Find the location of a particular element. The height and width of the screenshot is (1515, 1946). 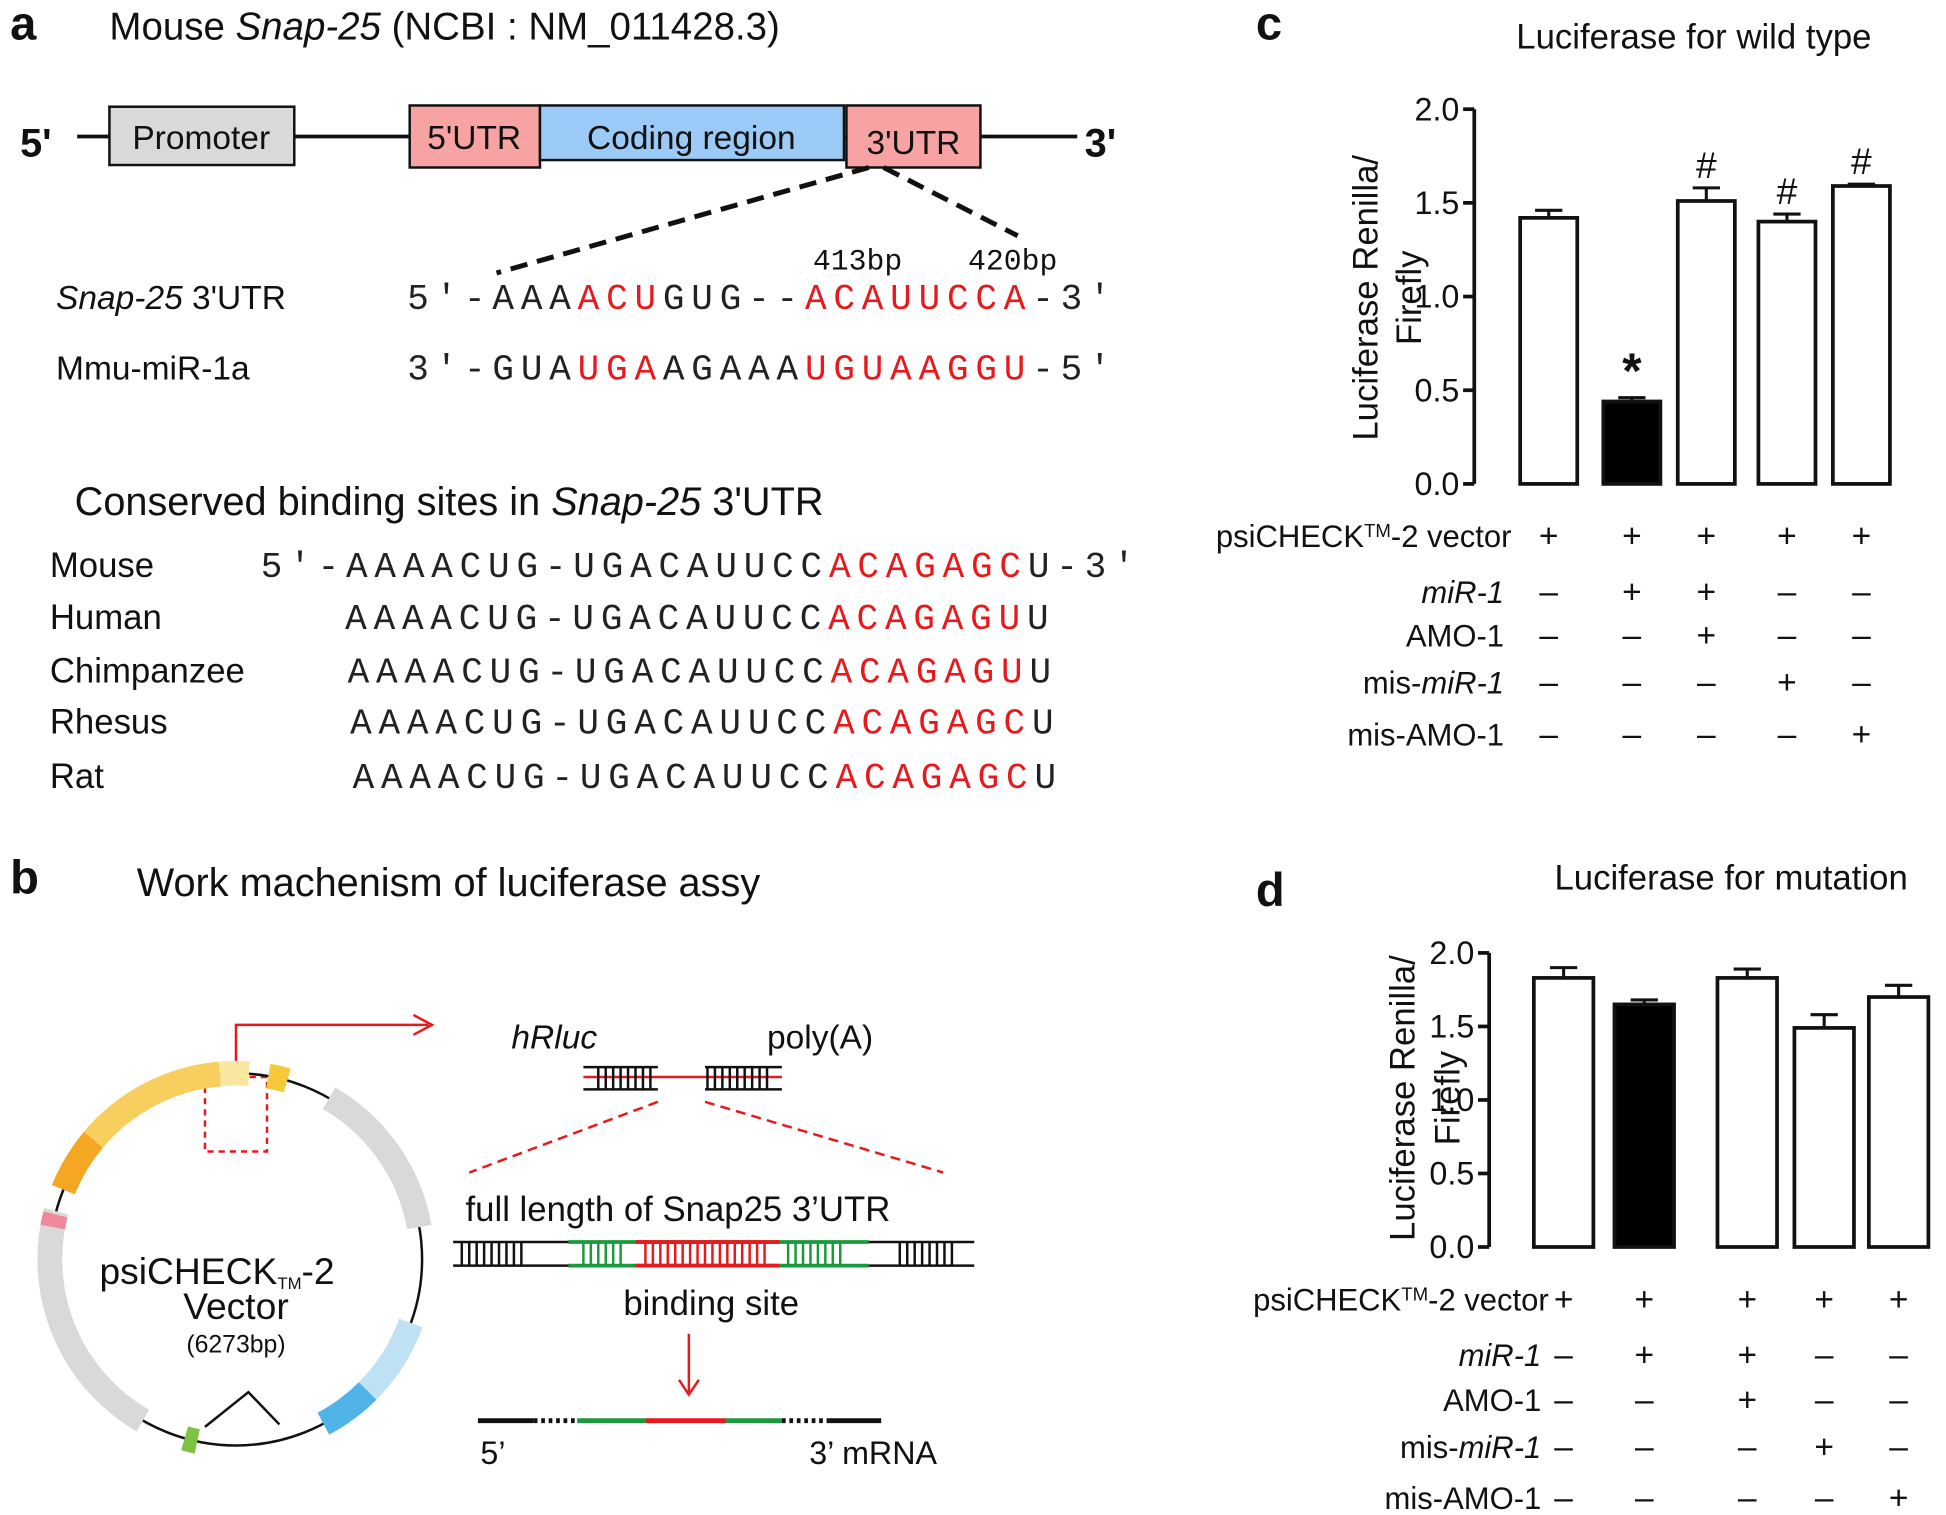

alignment-sequence: 3'-GUAUGAAGAAAUGUAAGGU-5' is located at coordinates (762, 370).